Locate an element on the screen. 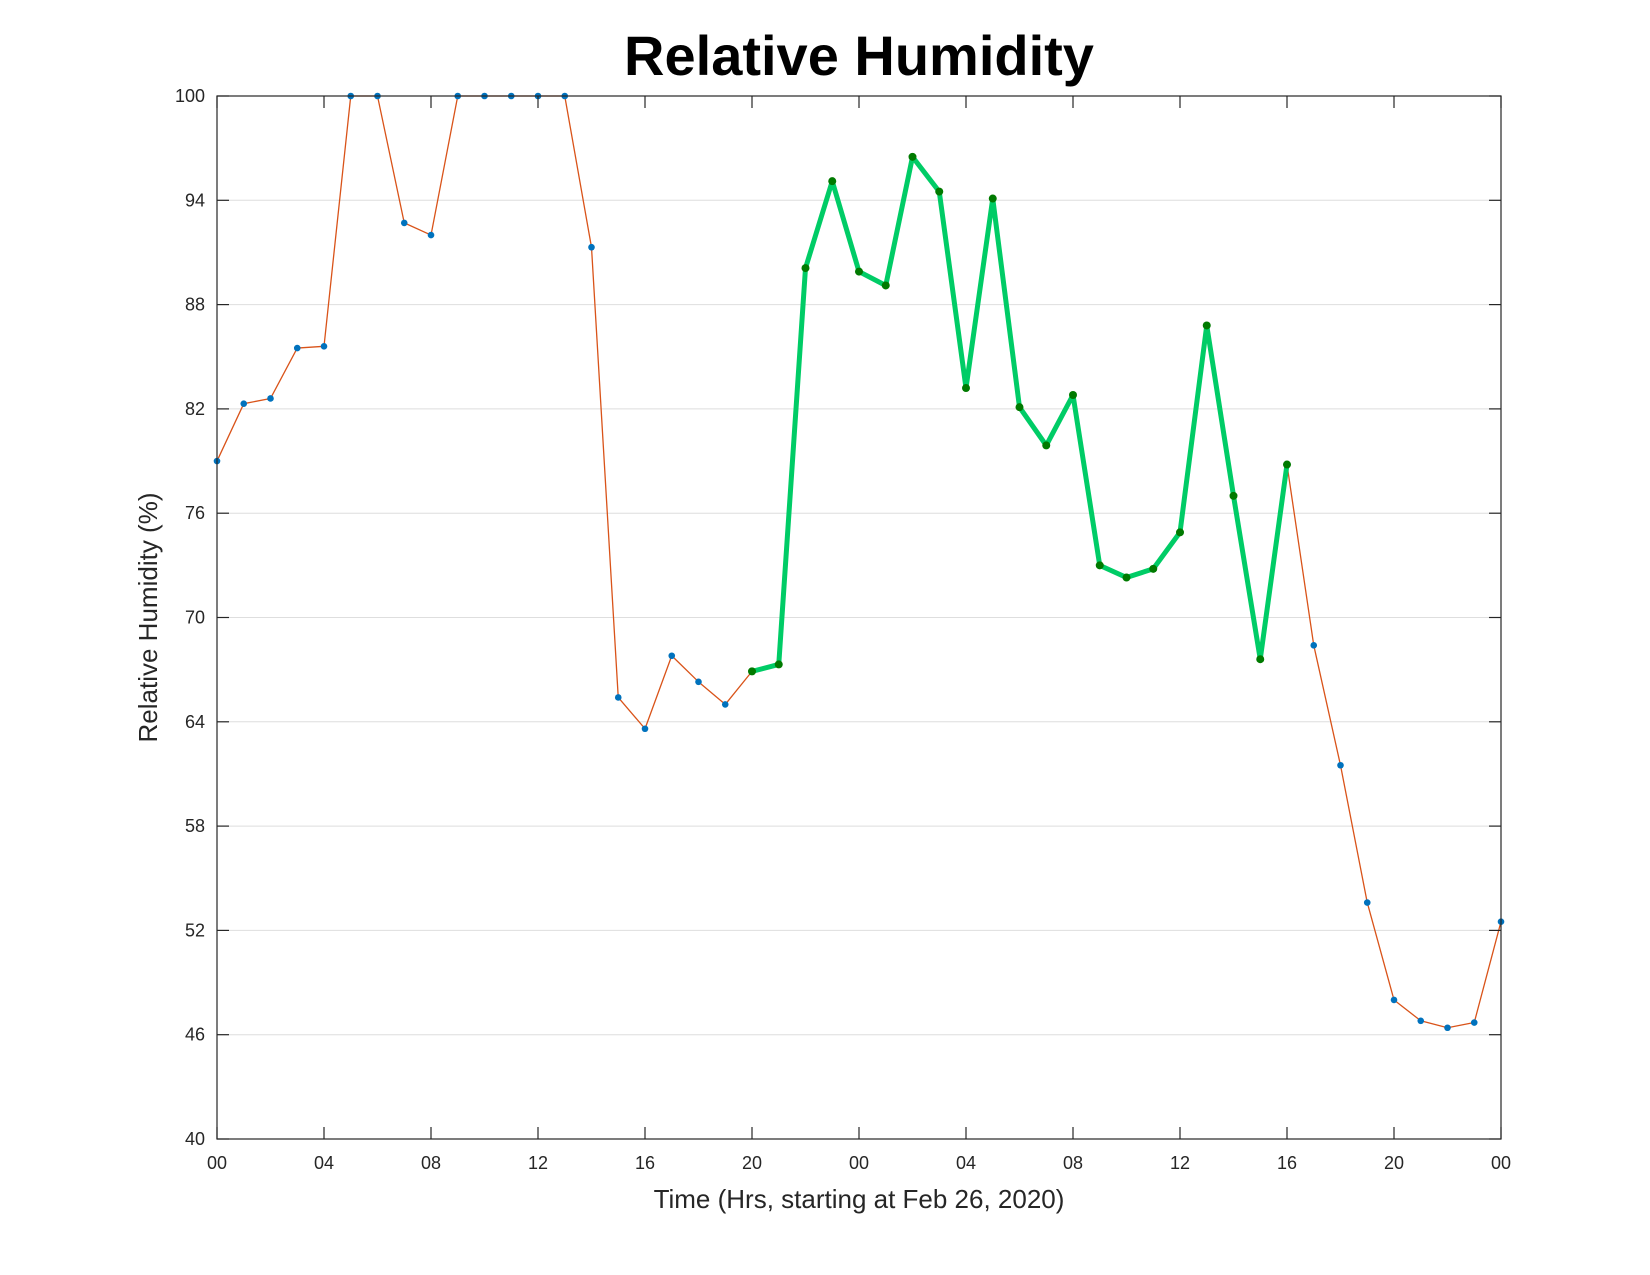 The width and height of the screenshot is (1650, 1275). y-tick-label: 88 is located at coordinates (195, 305).